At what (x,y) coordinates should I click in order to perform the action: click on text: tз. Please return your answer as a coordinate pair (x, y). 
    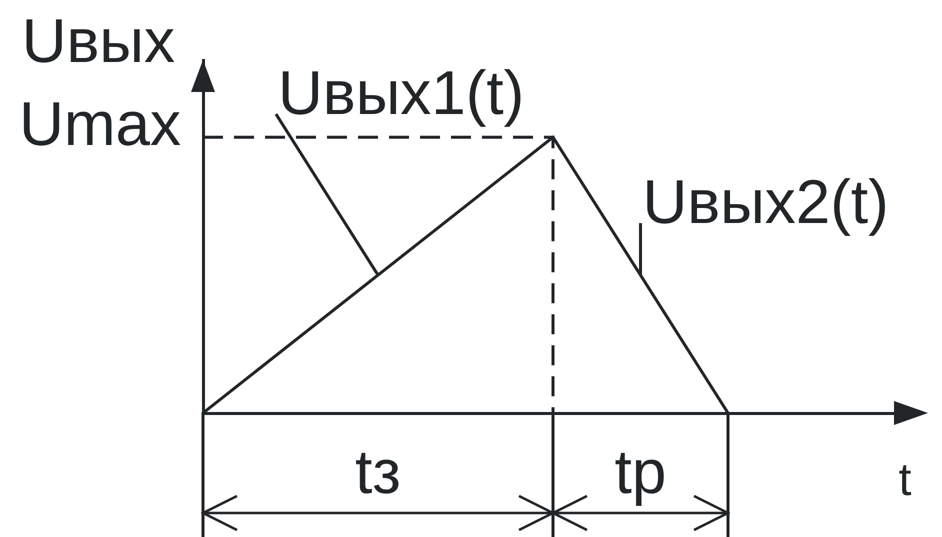
    Looking at the image, I should click on (378, 472).